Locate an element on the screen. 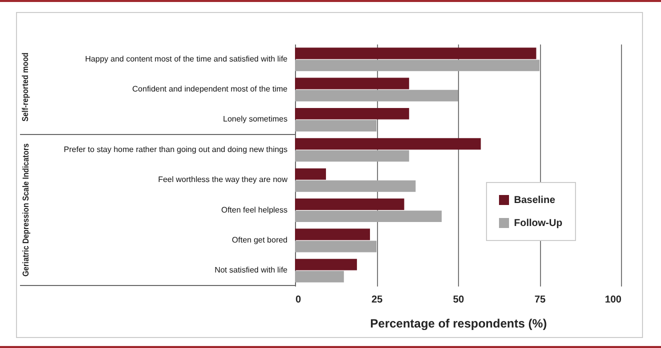  x-tick-label: 0 is located at coordinates (299, 300).